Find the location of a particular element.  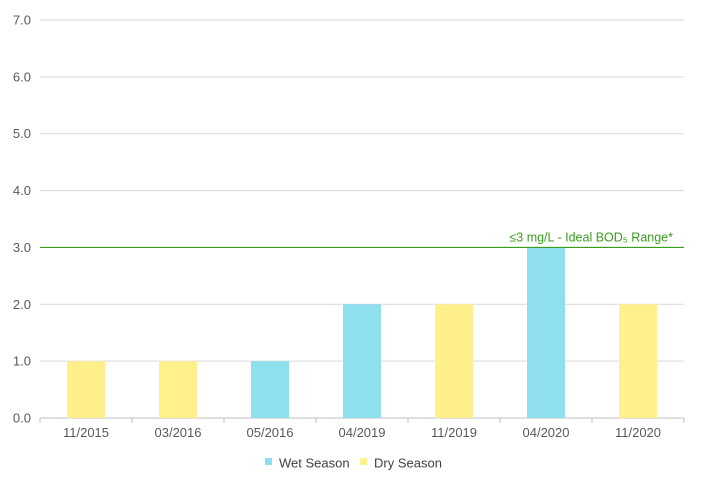

x-tick-label: 04/2019 is located at coordinates (362, 432).